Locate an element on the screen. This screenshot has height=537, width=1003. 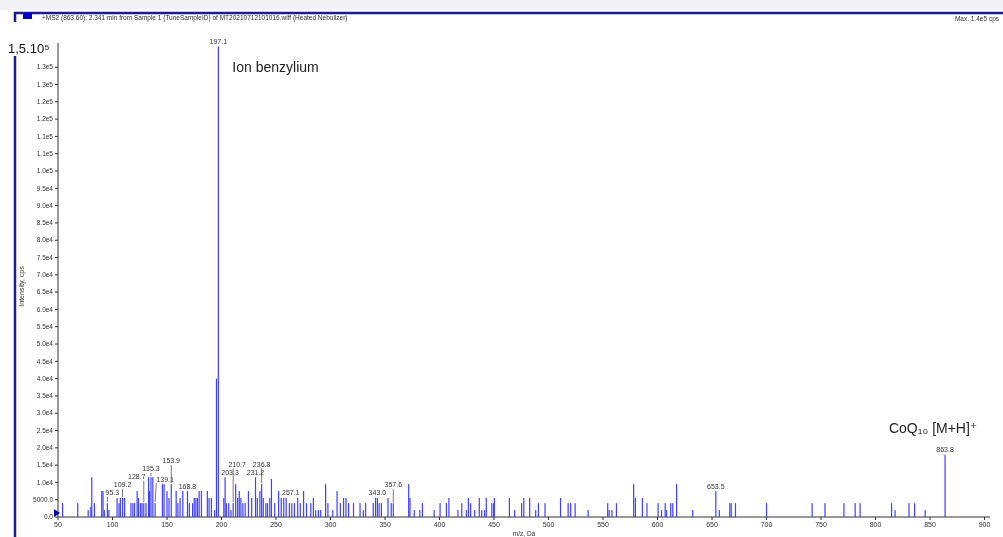
annotation: Ion benzylium is located at coordinates (275, 67).